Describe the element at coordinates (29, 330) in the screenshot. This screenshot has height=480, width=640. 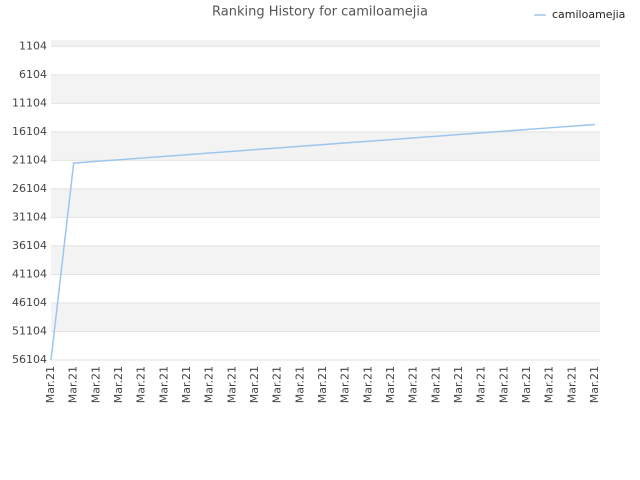
I see `y-tick-label: 51104` at that location.